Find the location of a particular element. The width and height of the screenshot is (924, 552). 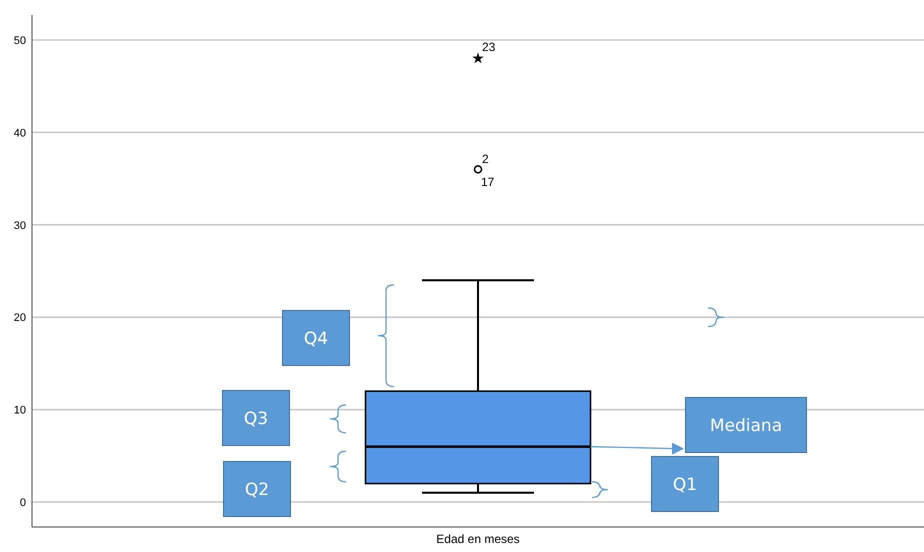

annotation: 17 is located at coordinates (488, 182).